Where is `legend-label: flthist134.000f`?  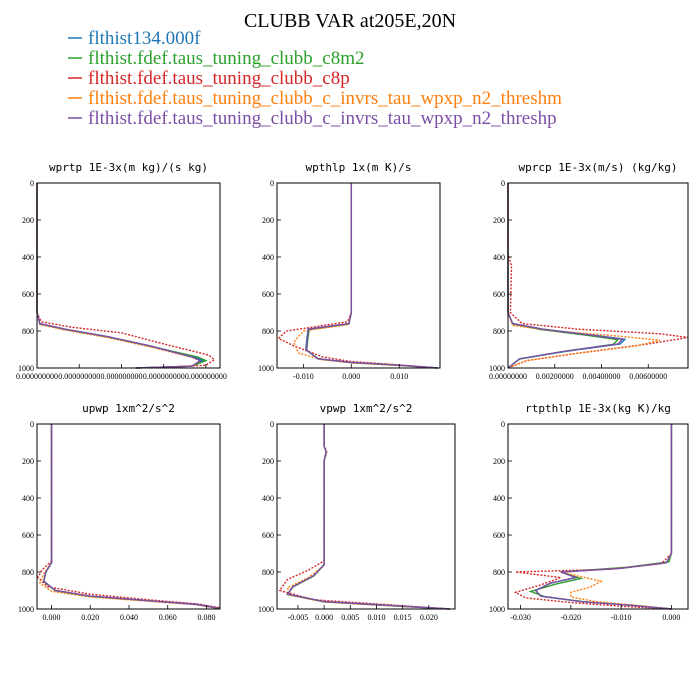 legend-label: flthist134.000f is located at coordinates (144, 38).